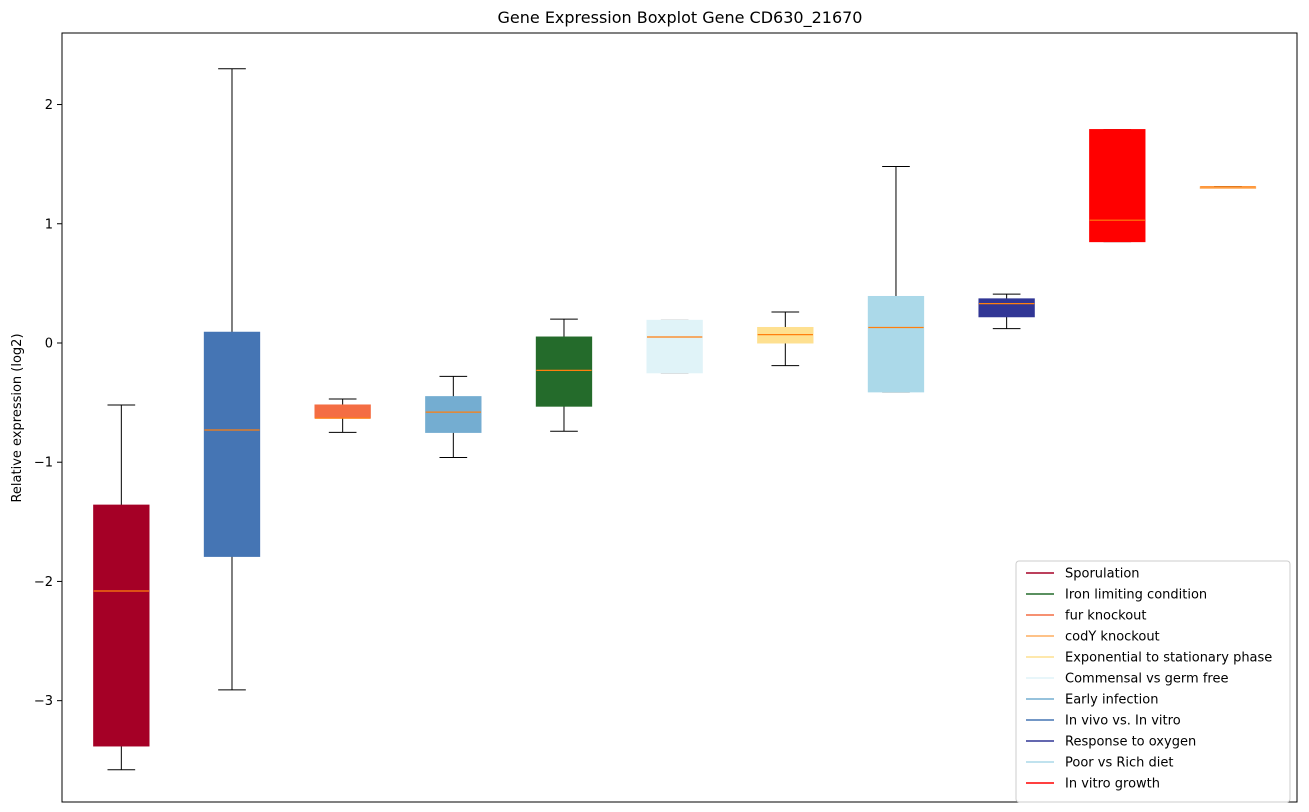 Image resolution: width=1309 pixels, height=812 pixels. I want to click on legend-entry: In vitro growth, so click(1093, 784).